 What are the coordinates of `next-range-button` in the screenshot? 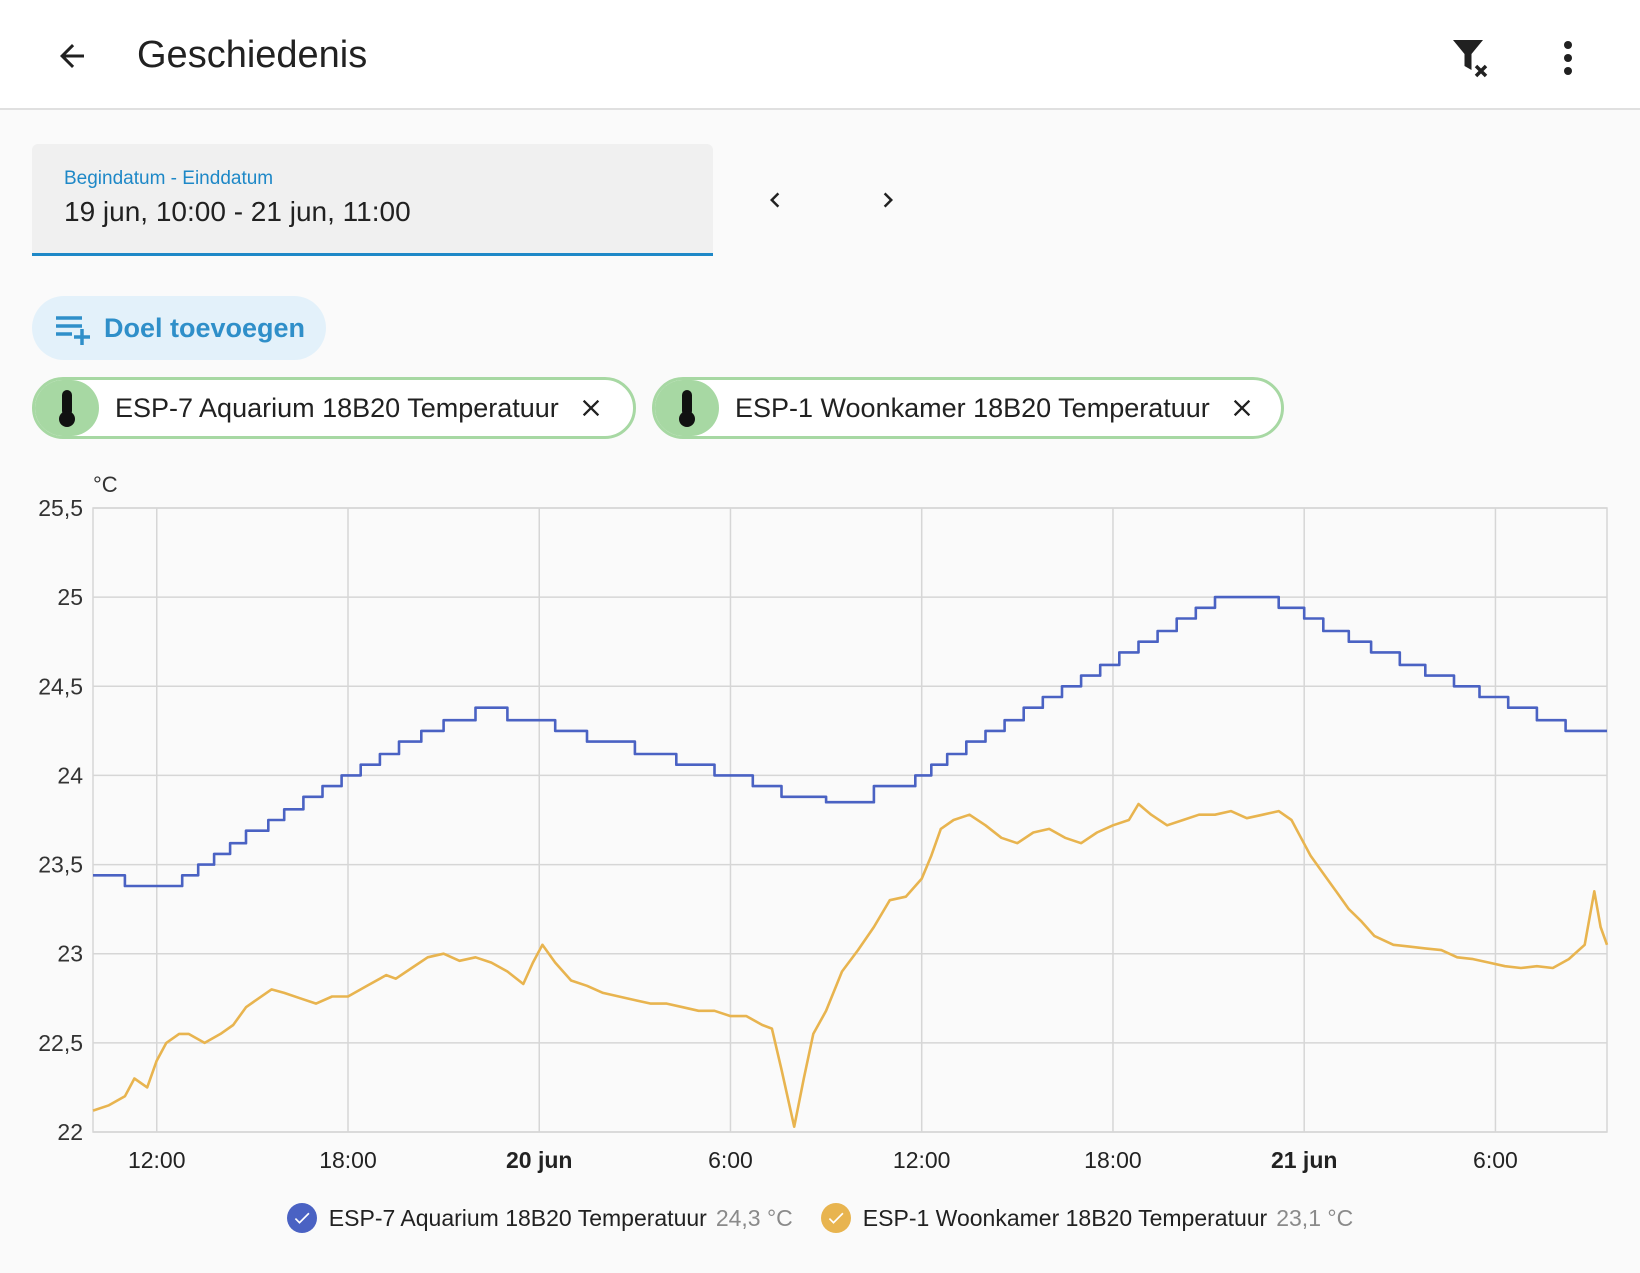 It's located at (888, 200).